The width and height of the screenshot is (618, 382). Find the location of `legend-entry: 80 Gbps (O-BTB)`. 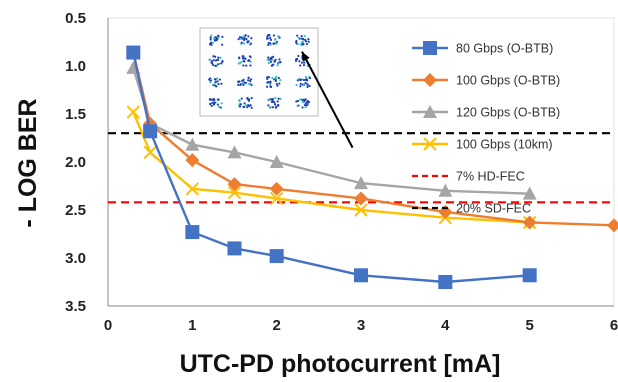

legend-entry: 80 Gbps (O-BTB) is located at coordinates (482, 48).